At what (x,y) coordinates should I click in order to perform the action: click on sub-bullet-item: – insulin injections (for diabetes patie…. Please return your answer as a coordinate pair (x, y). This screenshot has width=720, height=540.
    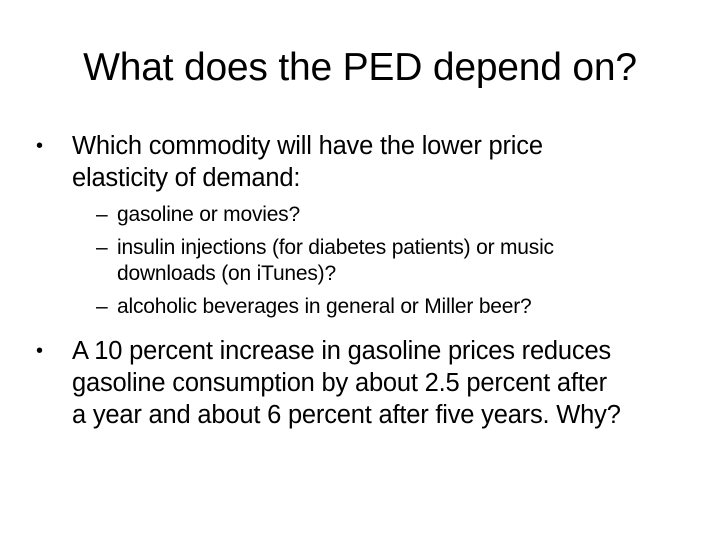
    Looking at the image, I should click on (396, 261).